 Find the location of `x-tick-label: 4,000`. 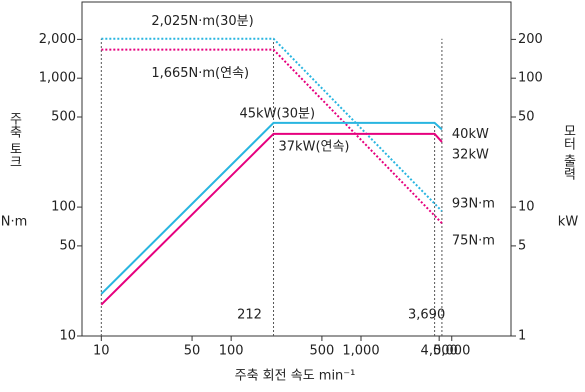

x-tick-label: 4,000 is located at coordinates (439, 351).